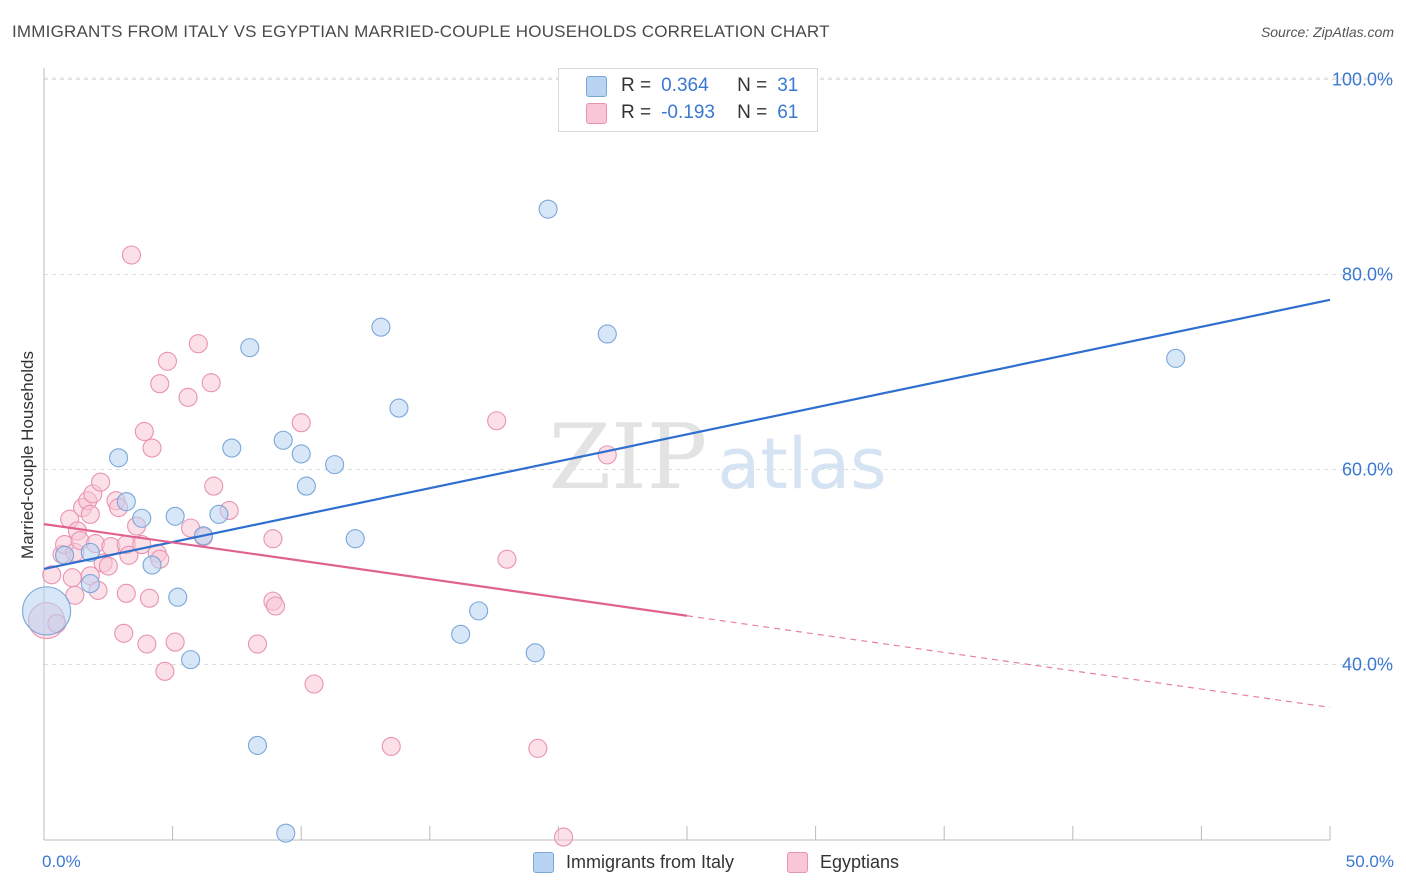 The height and width of the screenshot is (892, 1406). I want to click on bottom-legend-egypt: Egyptians, so click(843, 862).